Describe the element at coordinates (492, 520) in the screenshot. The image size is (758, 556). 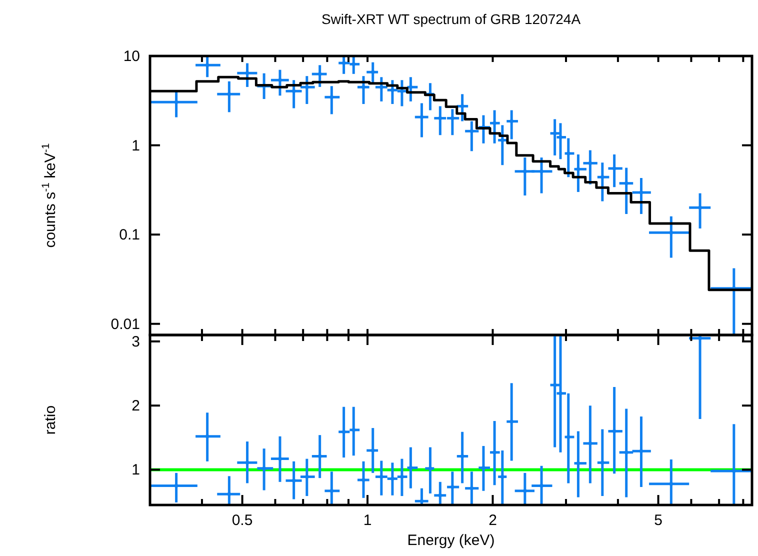
I see `x-tick-label: 2` at that location.